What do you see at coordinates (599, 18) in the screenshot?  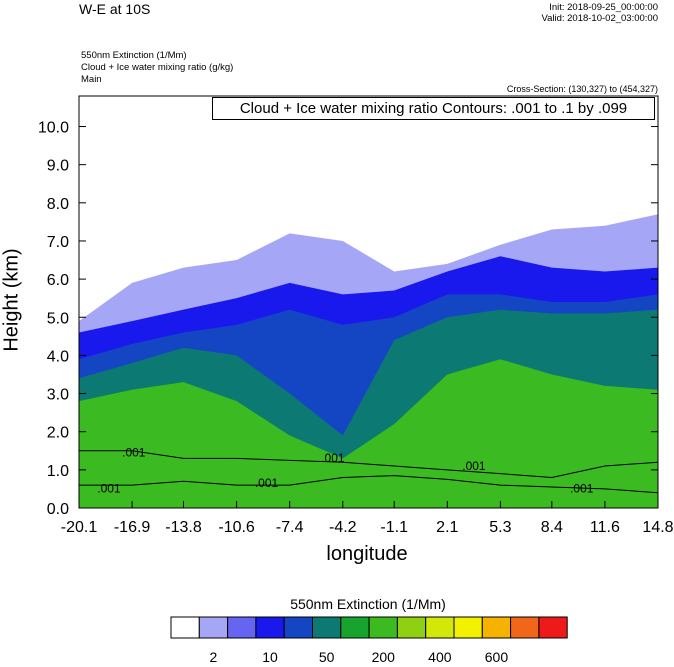 I see `valid-time: Valid: 2018-10-02_03:00:00` at bounding box center [599, 18].